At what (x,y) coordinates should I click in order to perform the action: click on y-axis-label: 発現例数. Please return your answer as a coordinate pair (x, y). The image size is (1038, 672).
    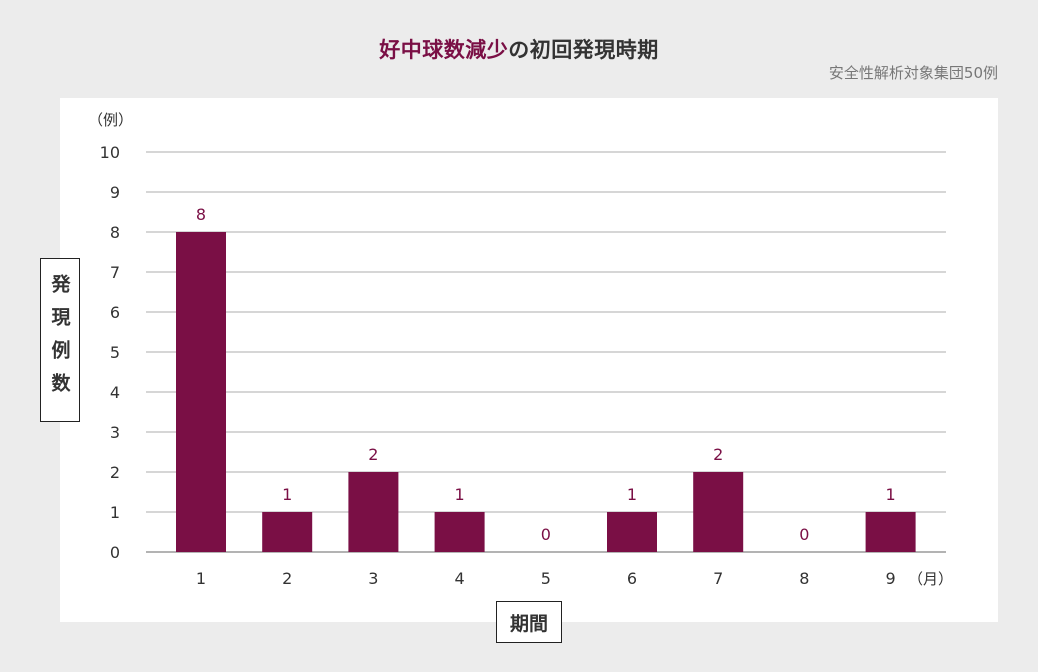
    Looking at the image, I should click on (60, 340).